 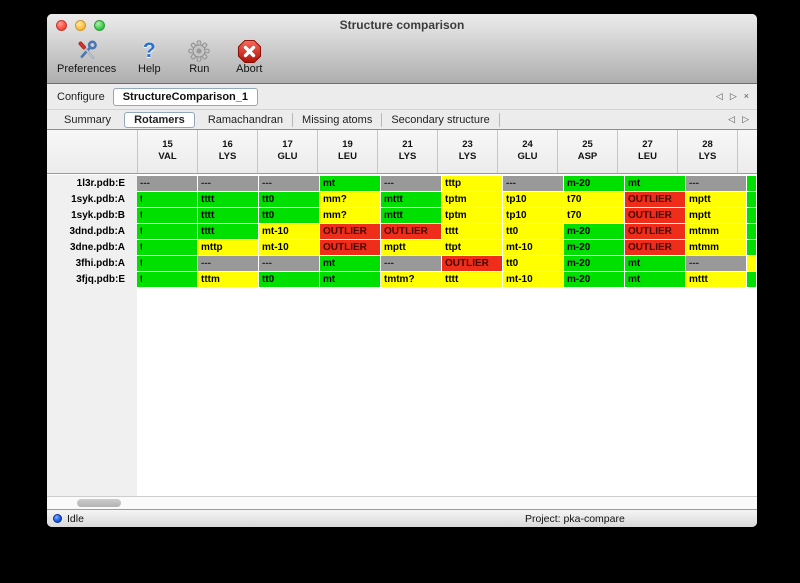 What do you see at coordinates (80, 25) in the screenshot?
I see `minimize-window-button` at bounding box center [80, 25].